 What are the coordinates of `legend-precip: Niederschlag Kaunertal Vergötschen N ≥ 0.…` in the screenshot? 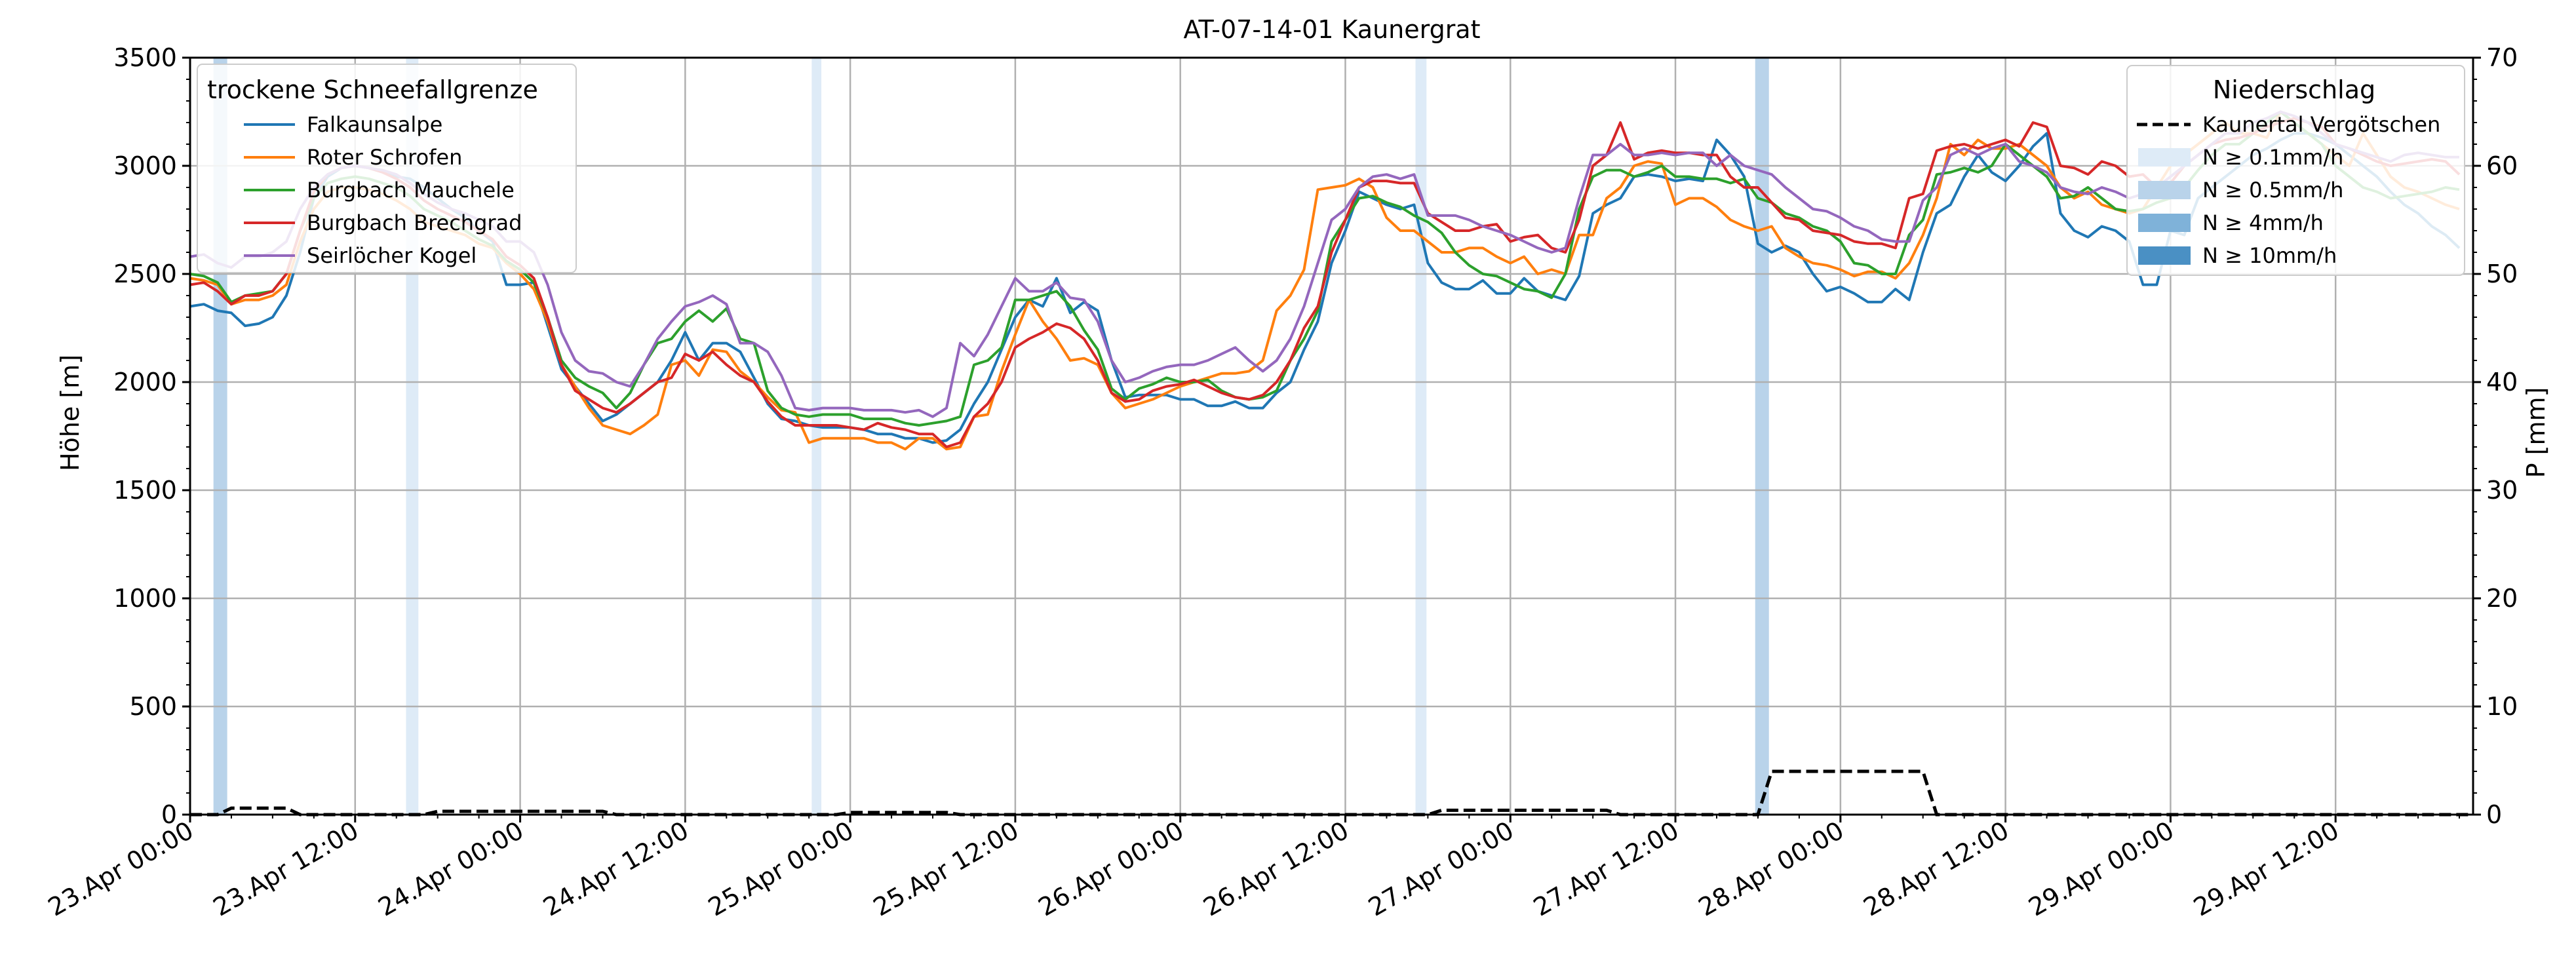 It's located at (2295, 170).